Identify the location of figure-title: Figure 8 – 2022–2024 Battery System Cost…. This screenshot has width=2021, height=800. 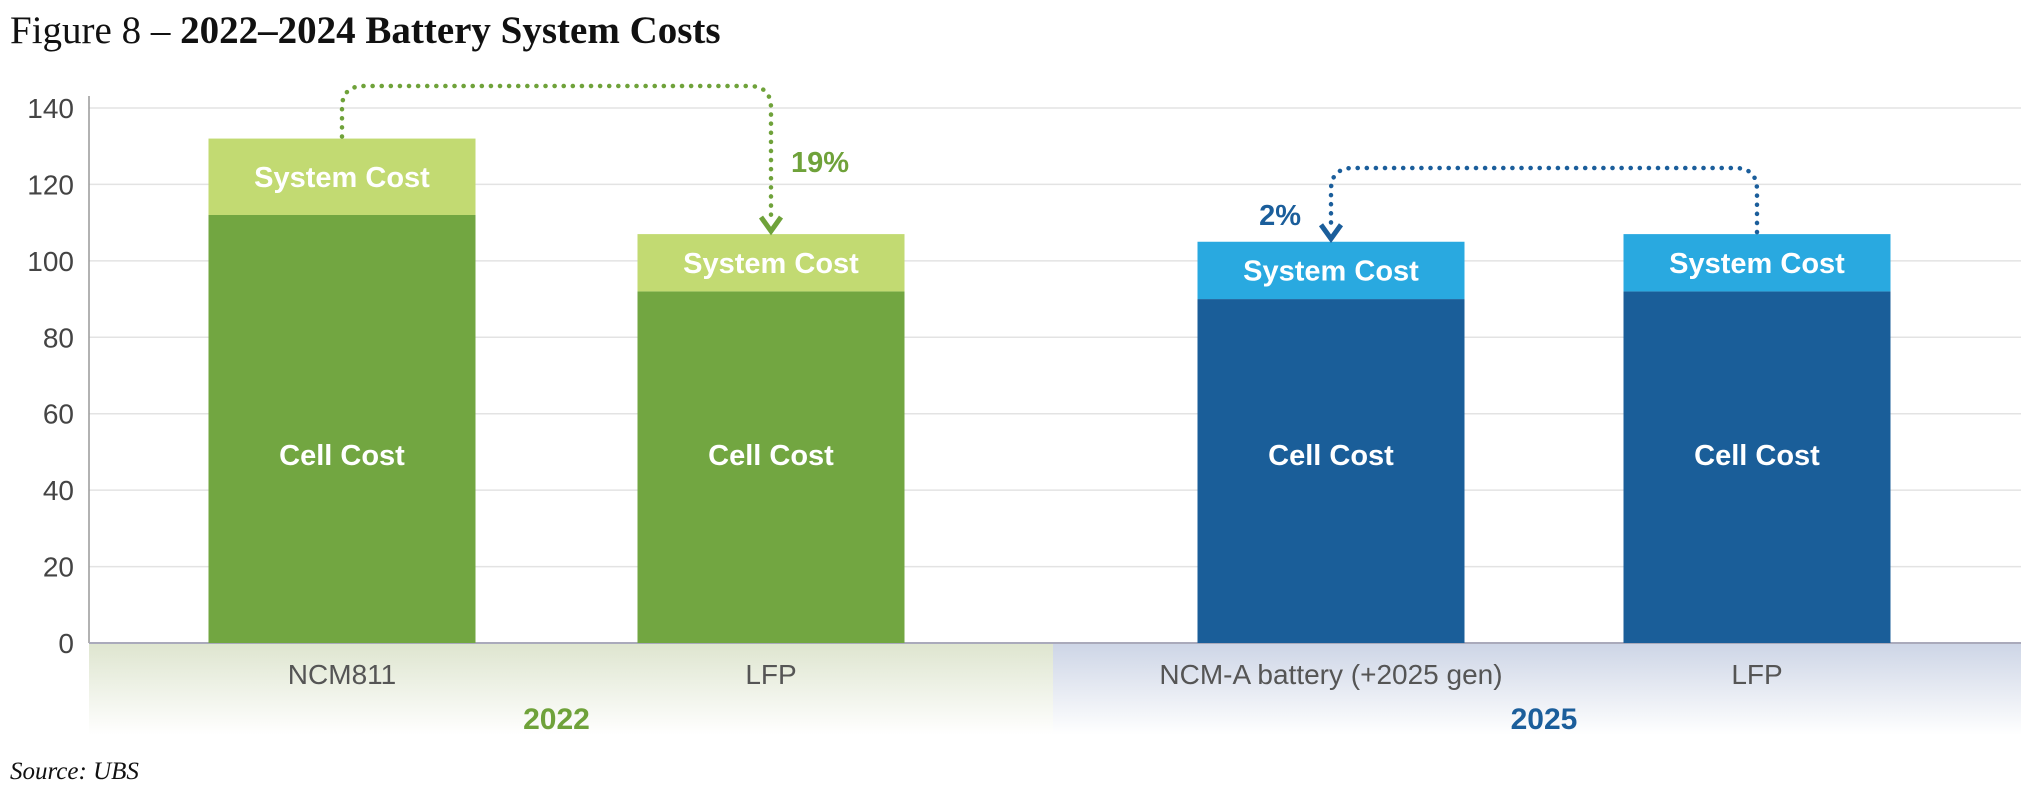
(365, 30).